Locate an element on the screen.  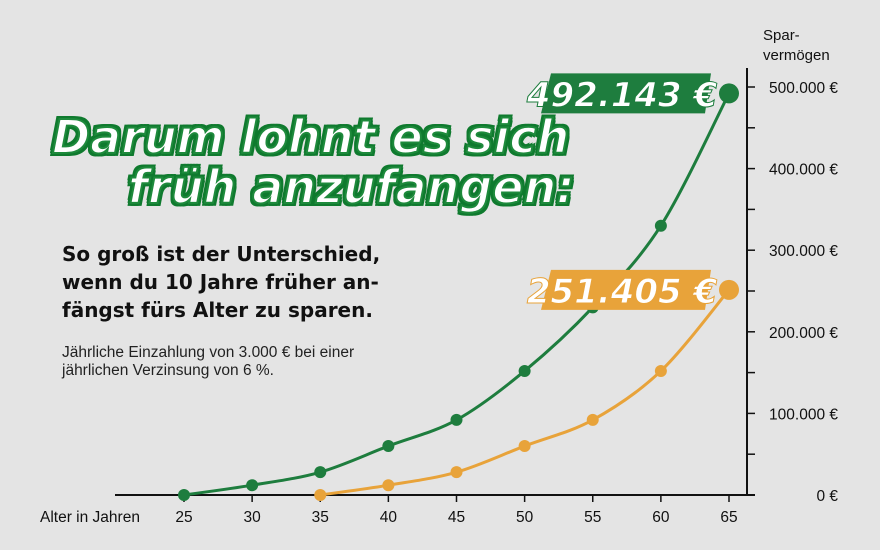
y-tick-label: 400.000 € is located at coordinates (803, 170).